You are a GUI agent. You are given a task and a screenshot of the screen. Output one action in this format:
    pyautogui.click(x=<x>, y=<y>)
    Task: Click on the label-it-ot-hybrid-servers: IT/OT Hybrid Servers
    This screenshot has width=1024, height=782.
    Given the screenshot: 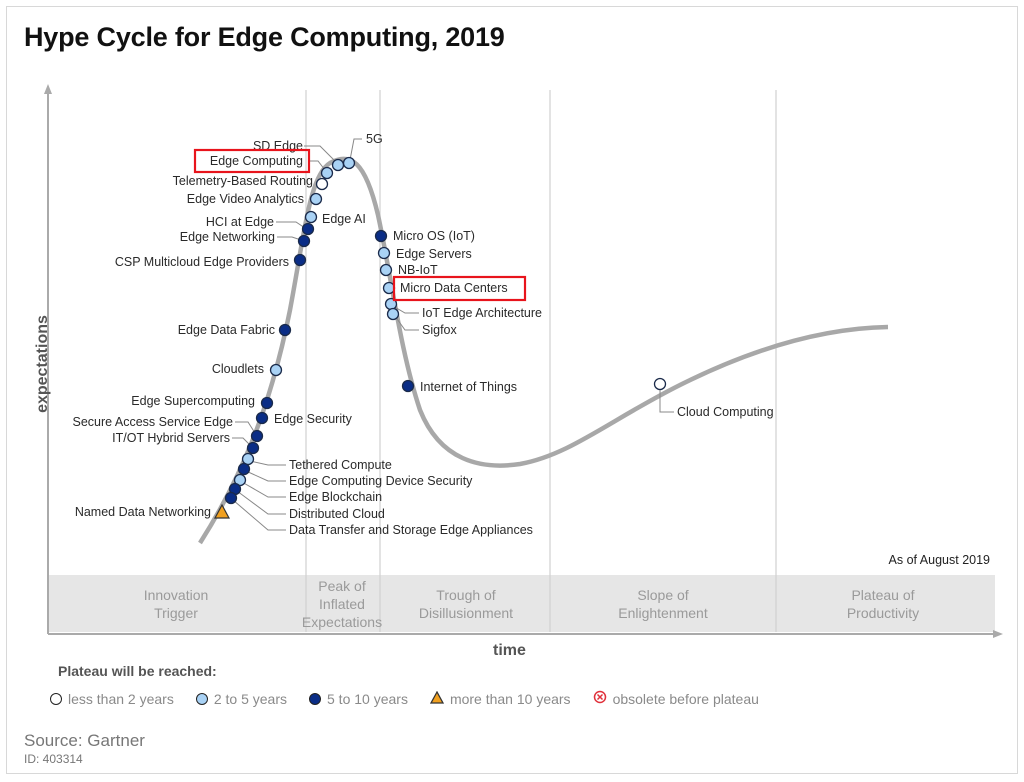 What is the action you would take?
    pyautogui.click(x=171, y=438)
    